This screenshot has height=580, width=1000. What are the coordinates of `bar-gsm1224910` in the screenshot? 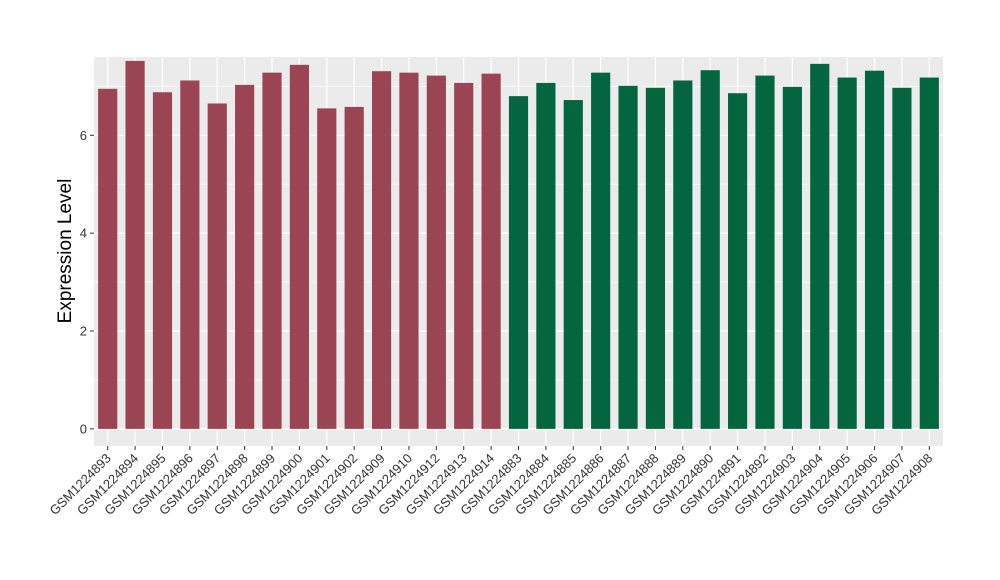 It's located at (409, 250).